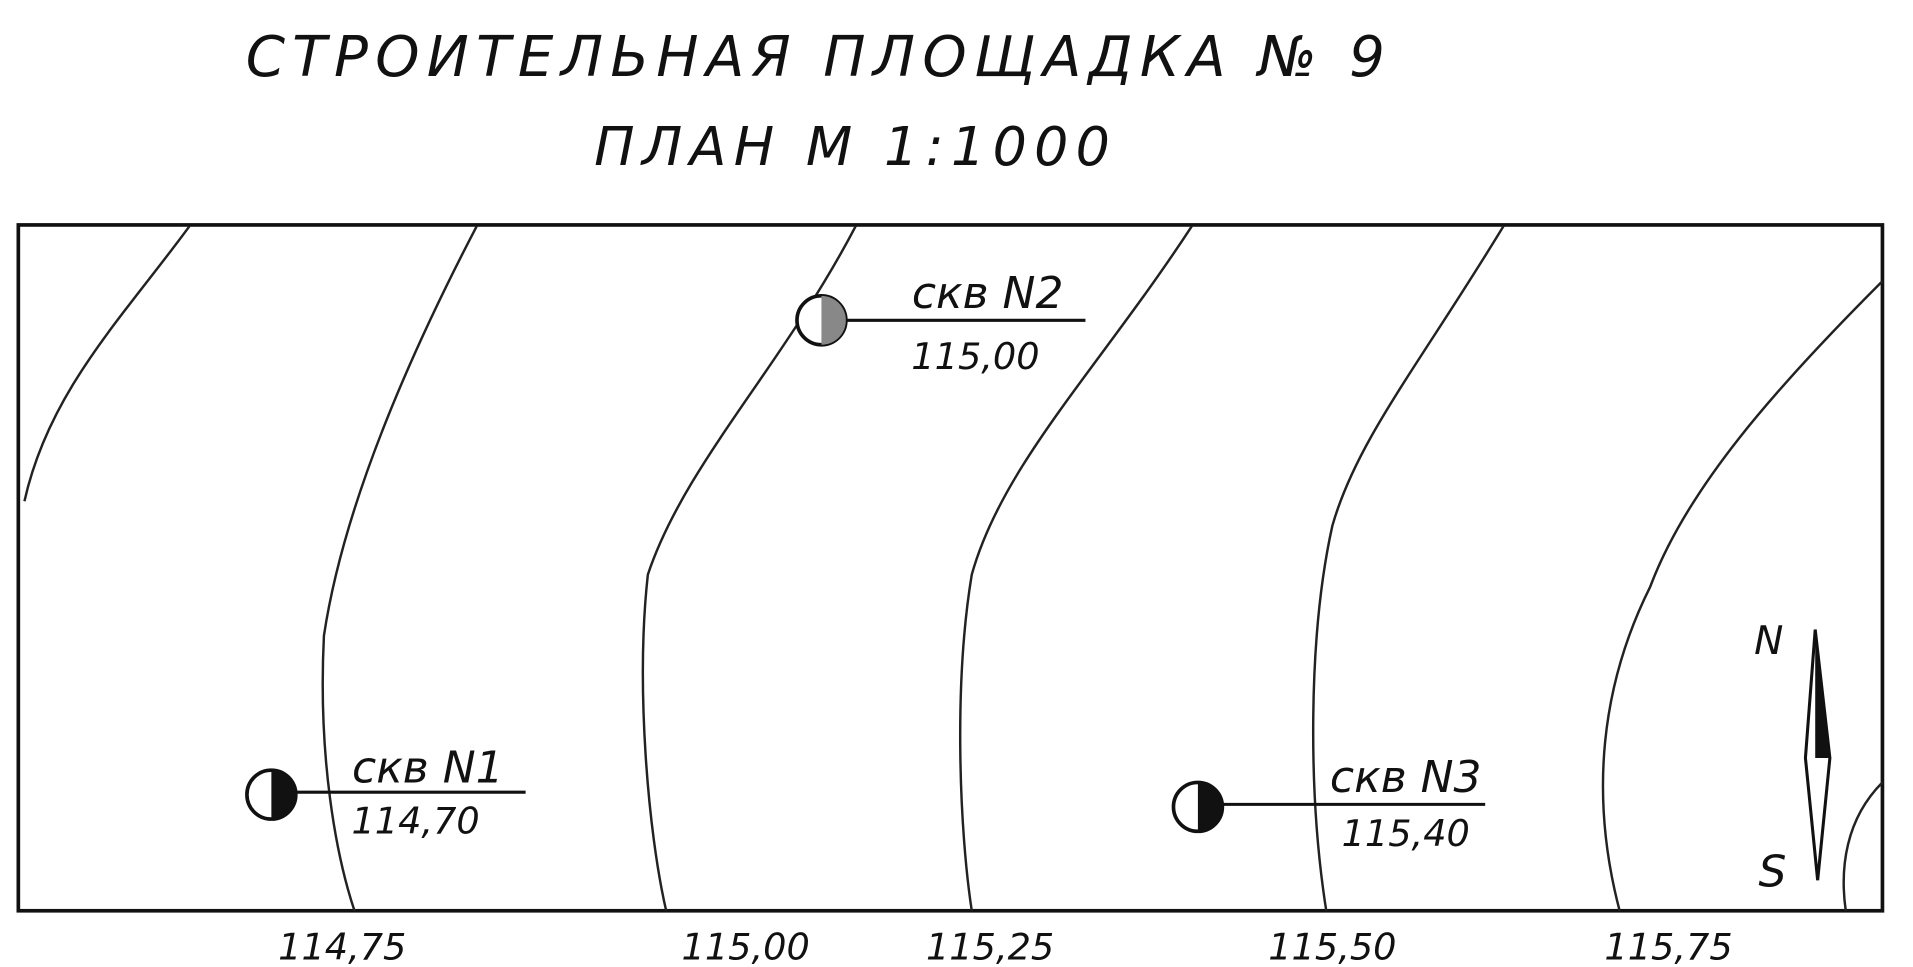  I want to click on borehole: скв N3 115,40, so click(1328, 803).